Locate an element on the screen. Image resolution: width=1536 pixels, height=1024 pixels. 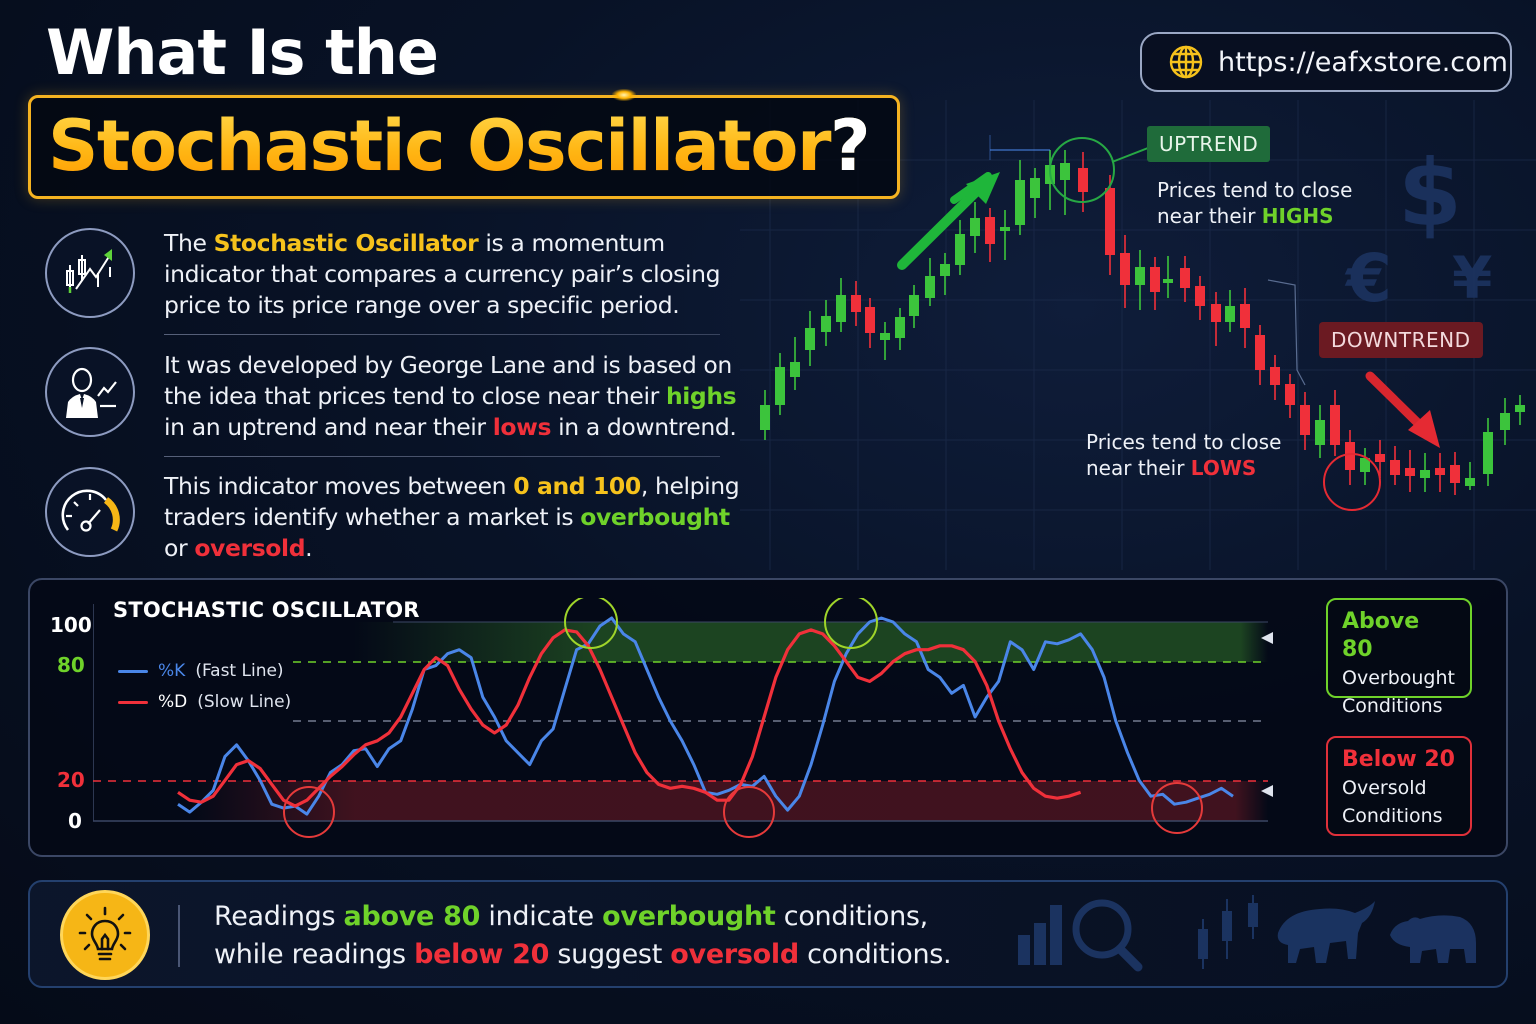
downtrend-arrow-icon is located at coordinates (1402, 409).